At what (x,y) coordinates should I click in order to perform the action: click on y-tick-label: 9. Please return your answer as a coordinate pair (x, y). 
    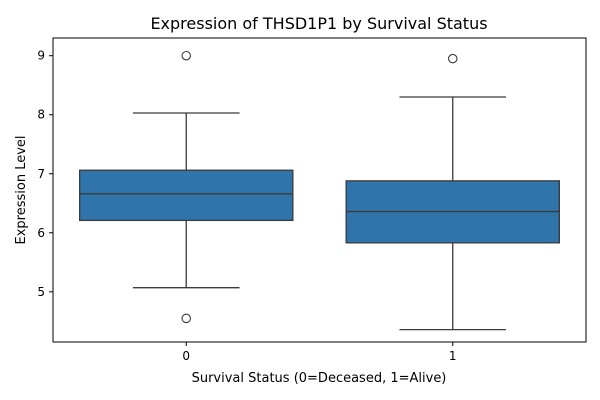
    Looking at the image, I should click on (41, 56).